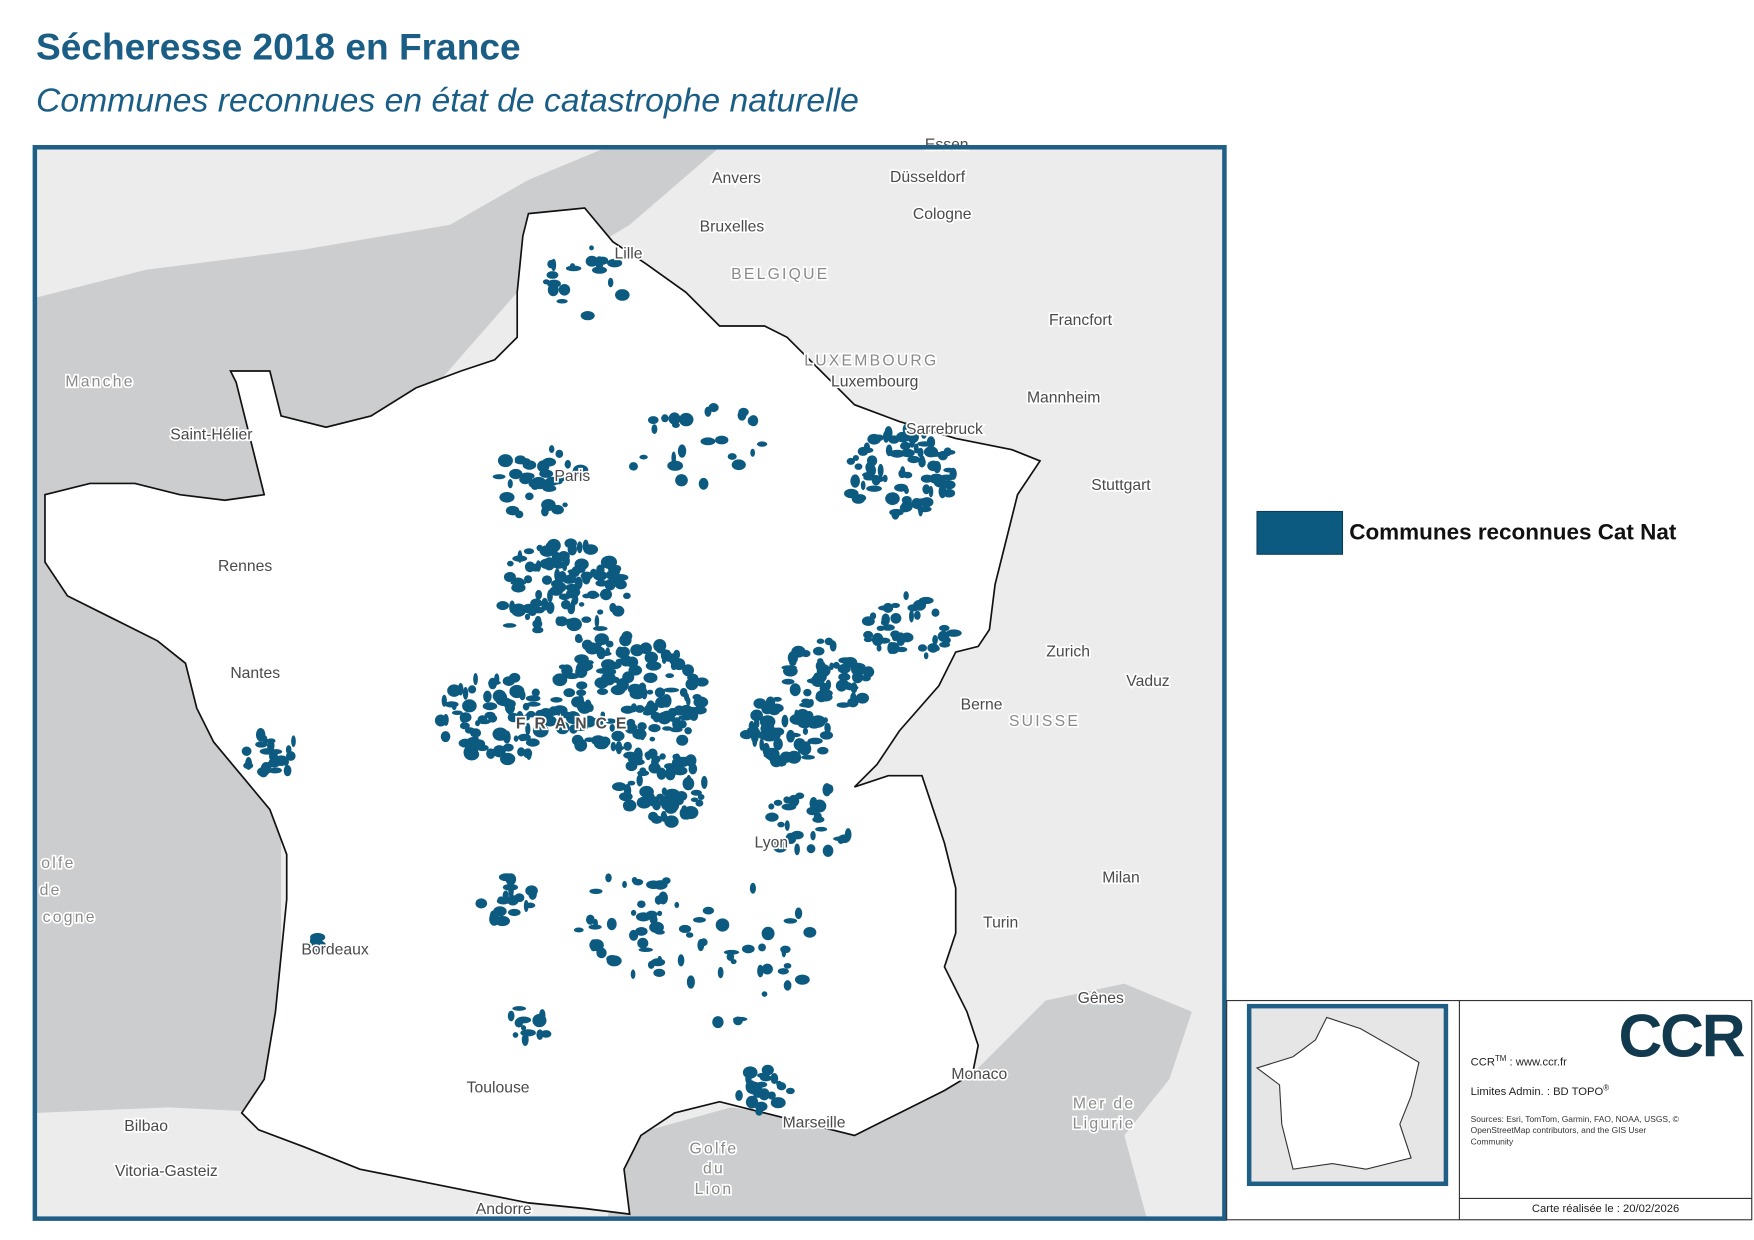 This screenshot has width=1754, height=1240. Describe the element at coordinates (736, 178) in the screenshot. I see `place-label: Anvers` at that location.